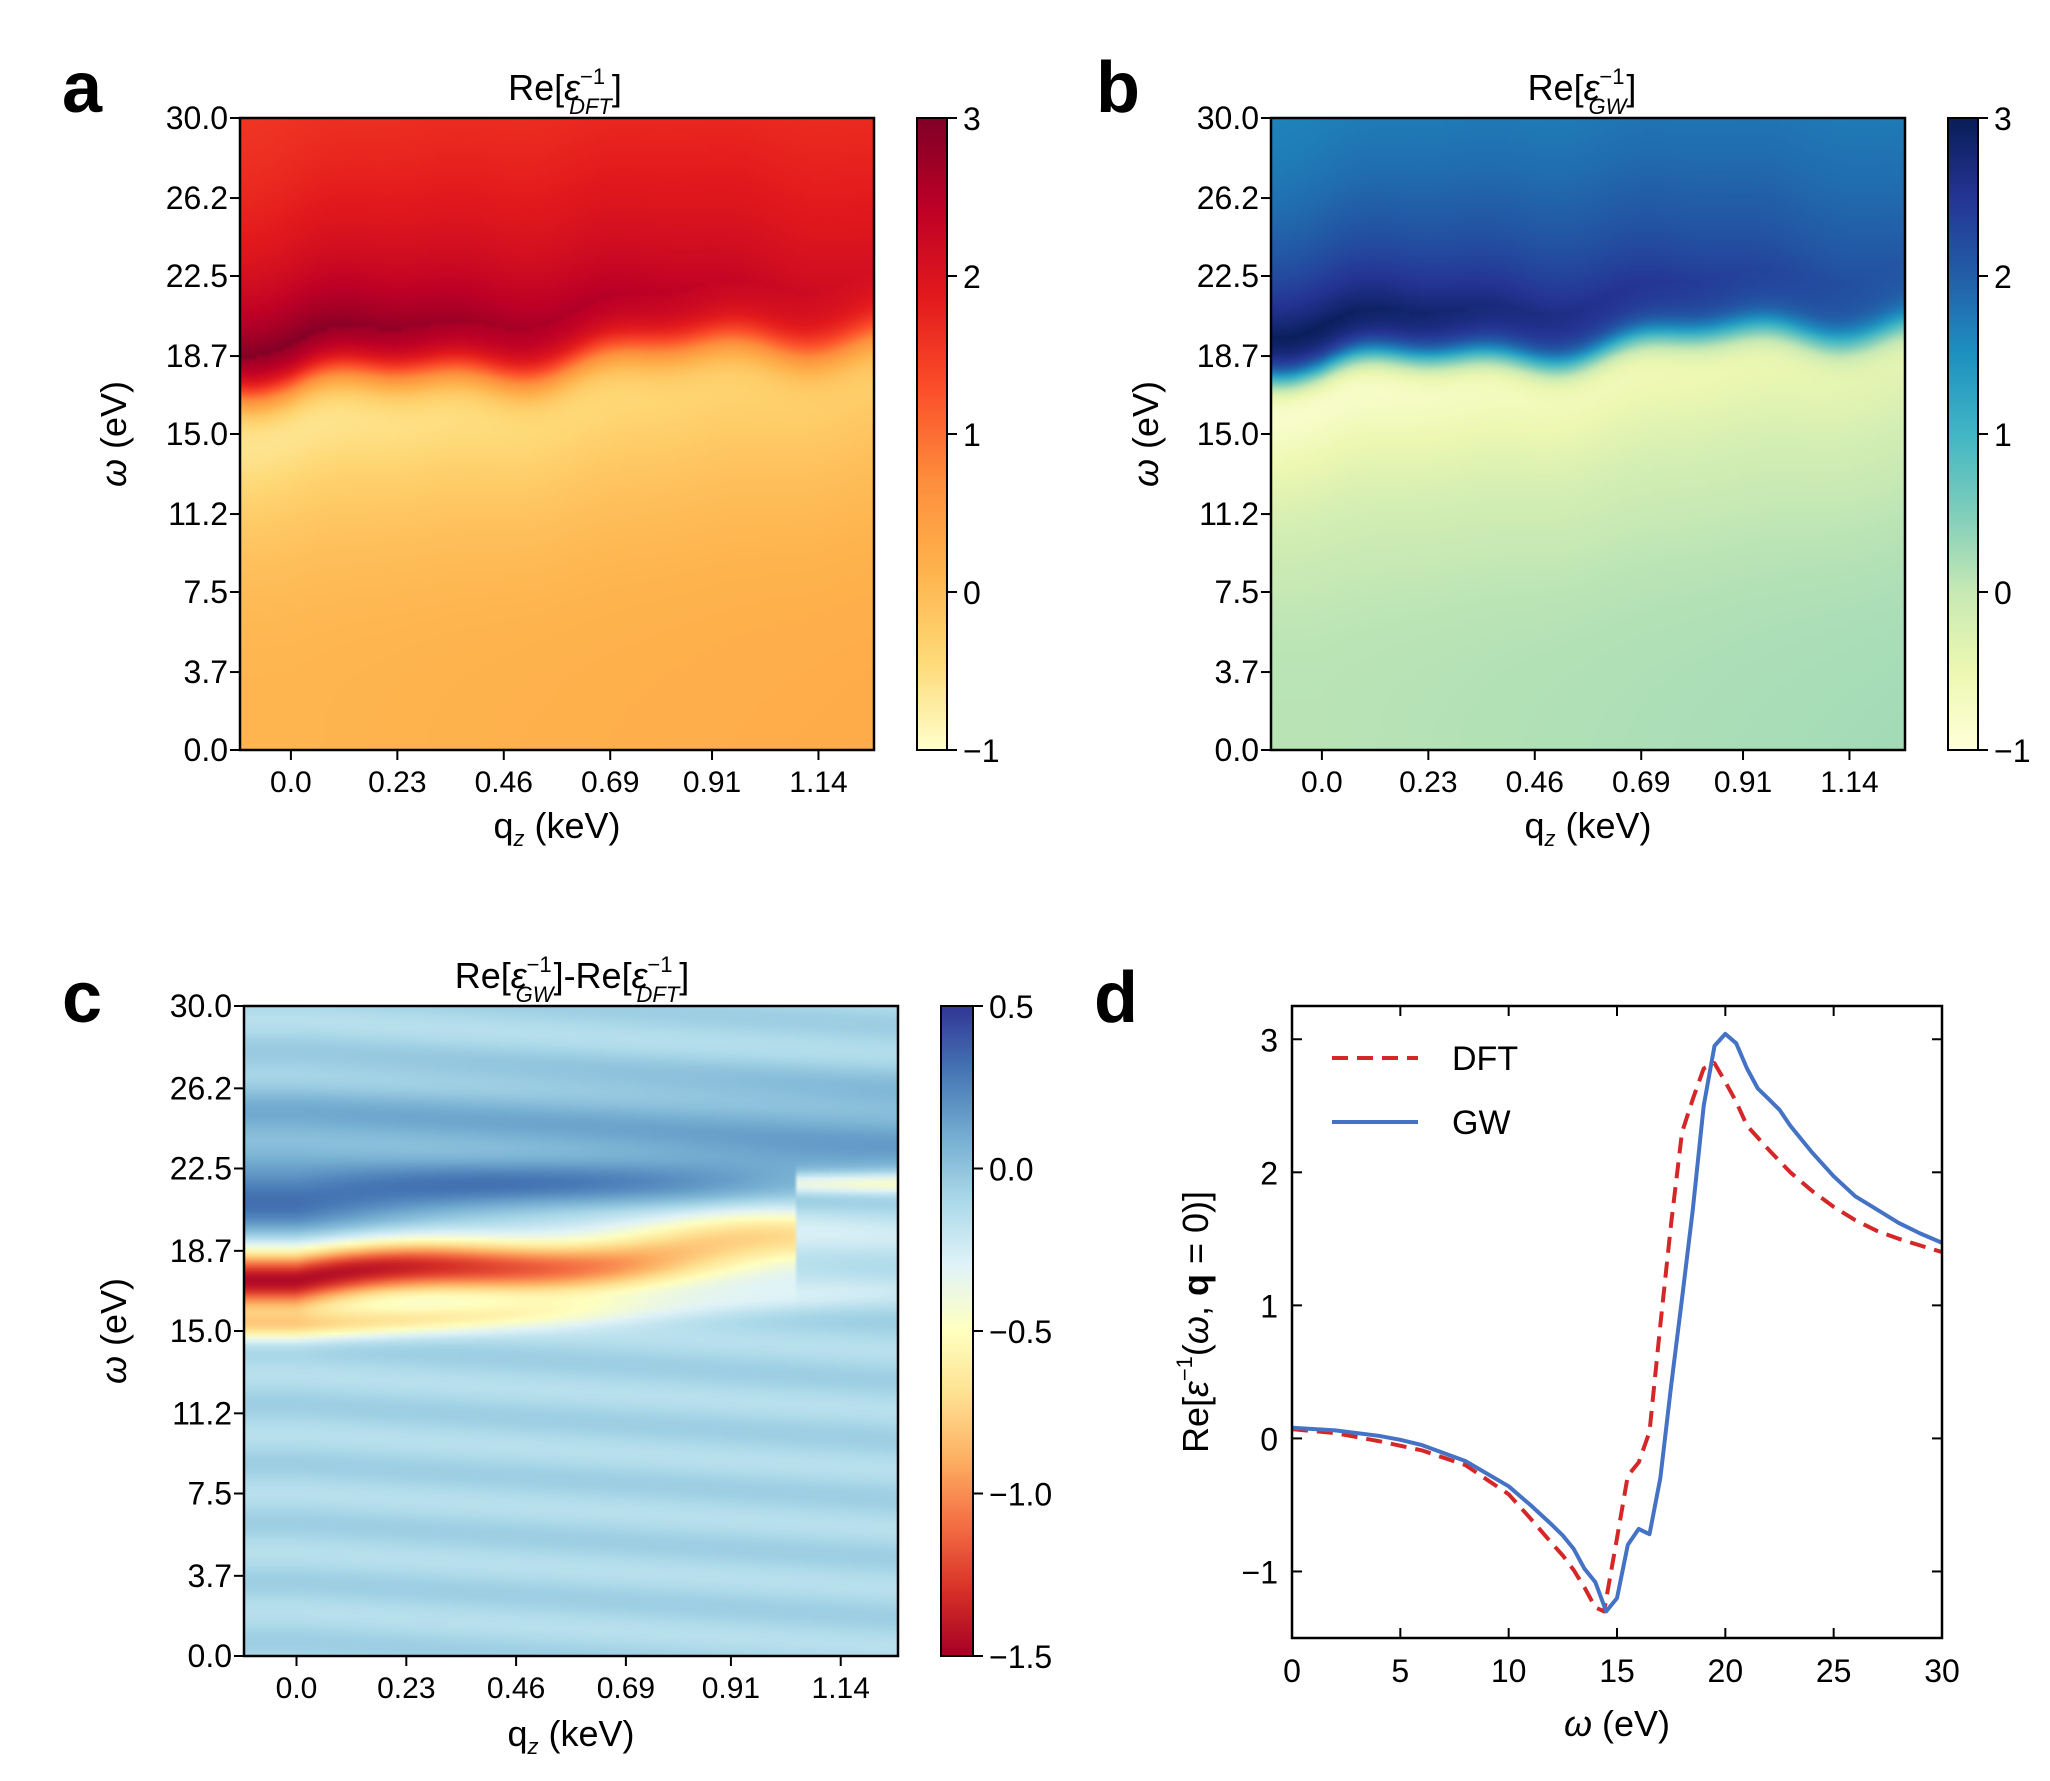  Describe the element at coordinates (2003, 593) in the screenshot. I see `colorbar-tick-label-b: 0` at that location.